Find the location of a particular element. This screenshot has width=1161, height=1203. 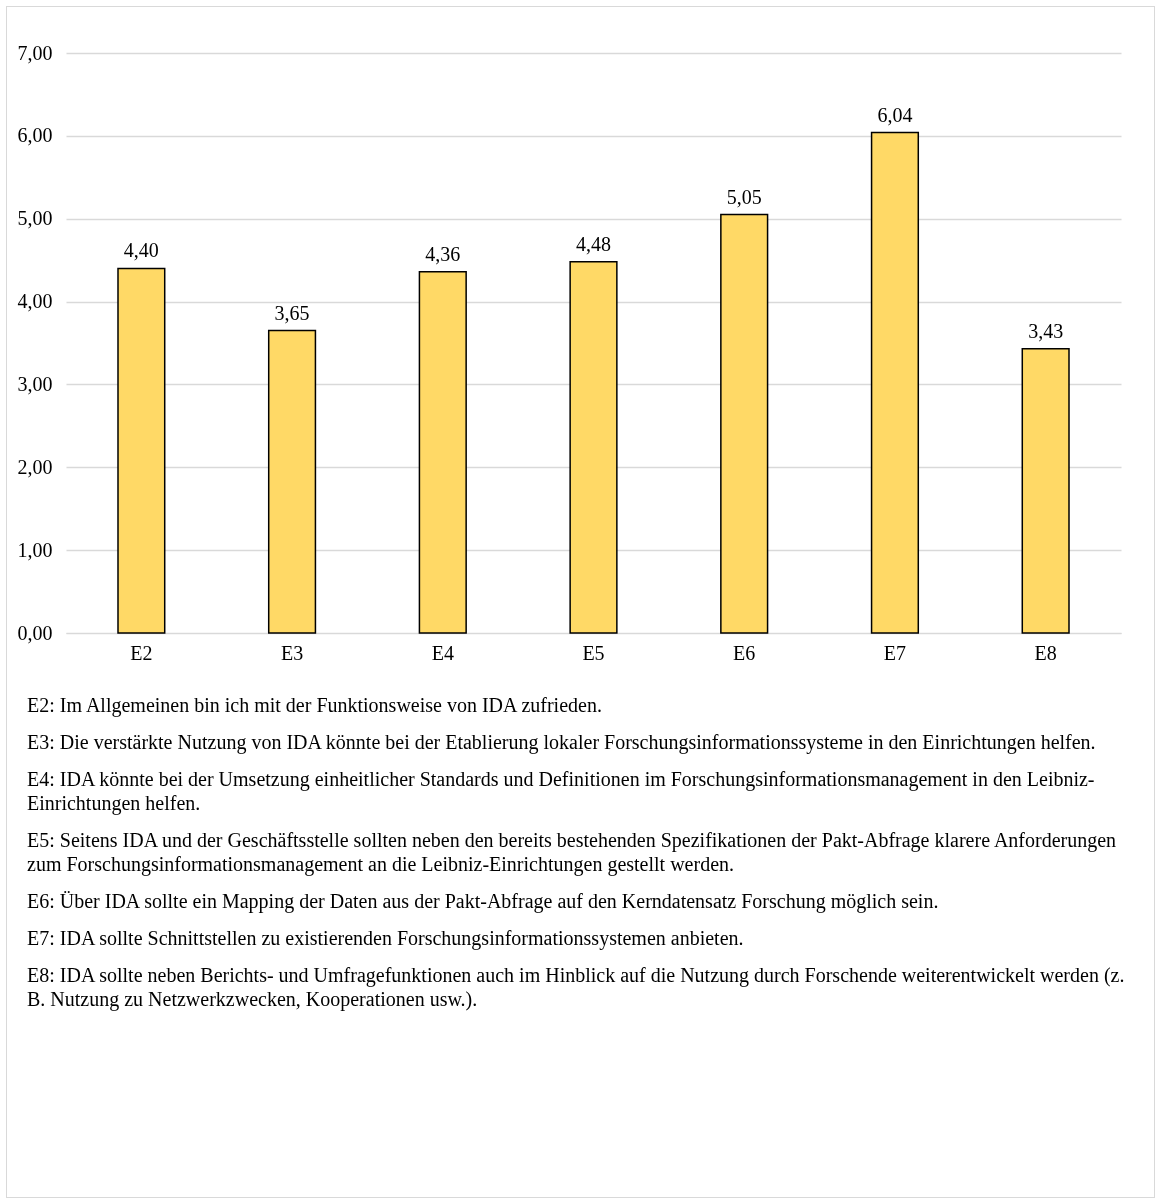

text: E4: IDA könnte bei der Umsetzung einheitlicher Standards und Definitionen im Forschungsinformationsmanagement in den Leibniz-Einrichtungen helfen. is located at coordinates (561, 791).